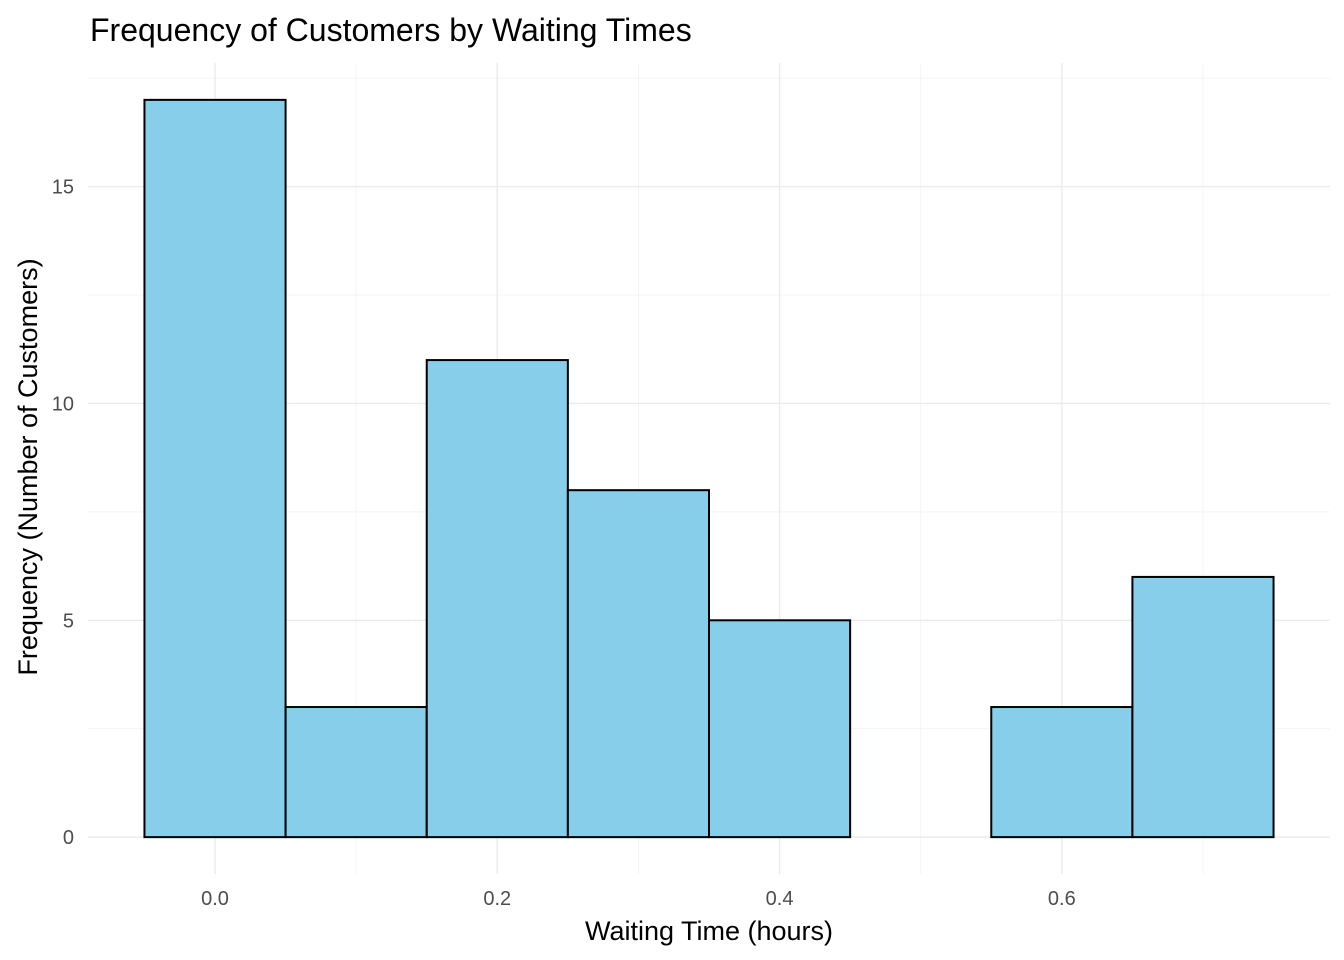 The height and width of the screenshot is (960, 1344). What do you see at coordinates (638, 899) in the screenshot?
I see `x-axis-ticks: 0.0 0.2 0.4 0.6` at bounding box center [638, 899].